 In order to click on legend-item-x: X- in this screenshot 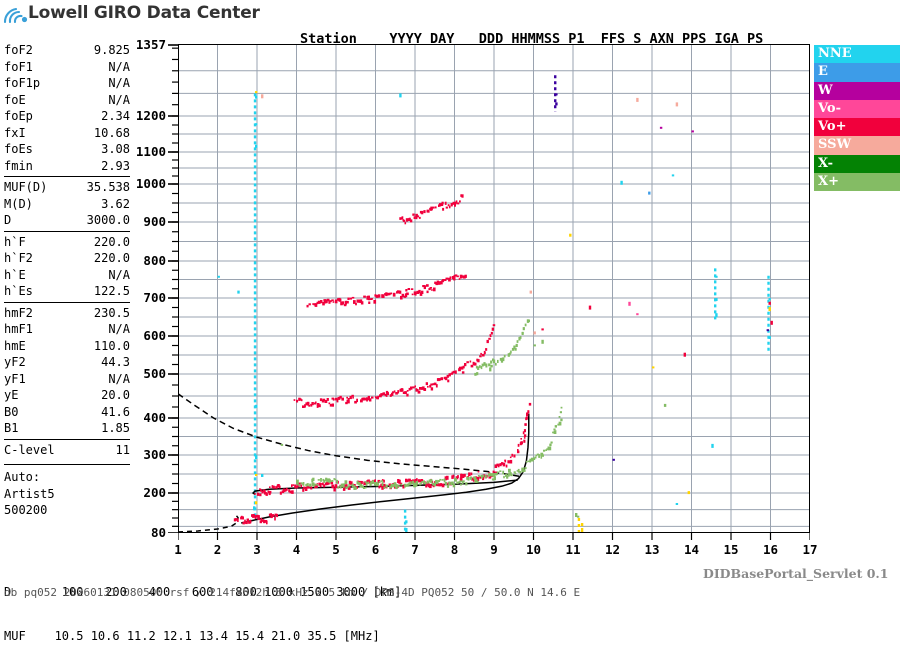, I will do `click(857, 164)`.